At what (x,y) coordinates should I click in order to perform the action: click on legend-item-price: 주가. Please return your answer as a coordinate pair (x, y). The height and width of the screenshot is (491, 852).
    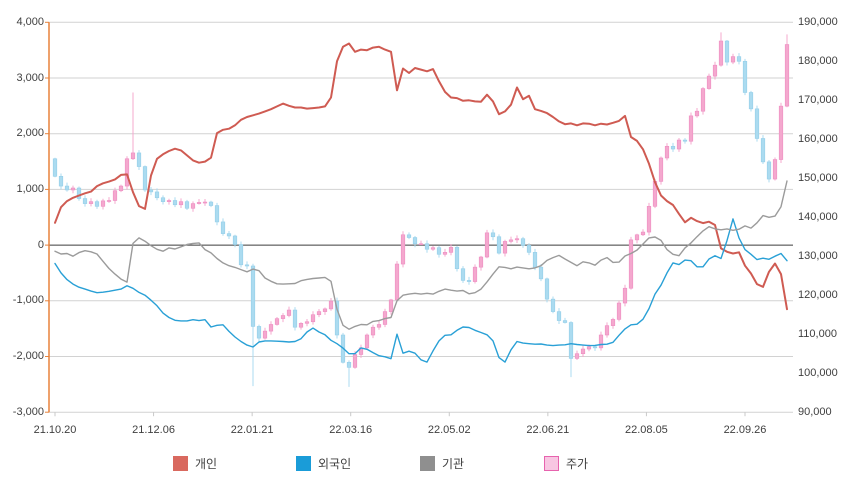
    Looking at the image, I should click on (566, 463).